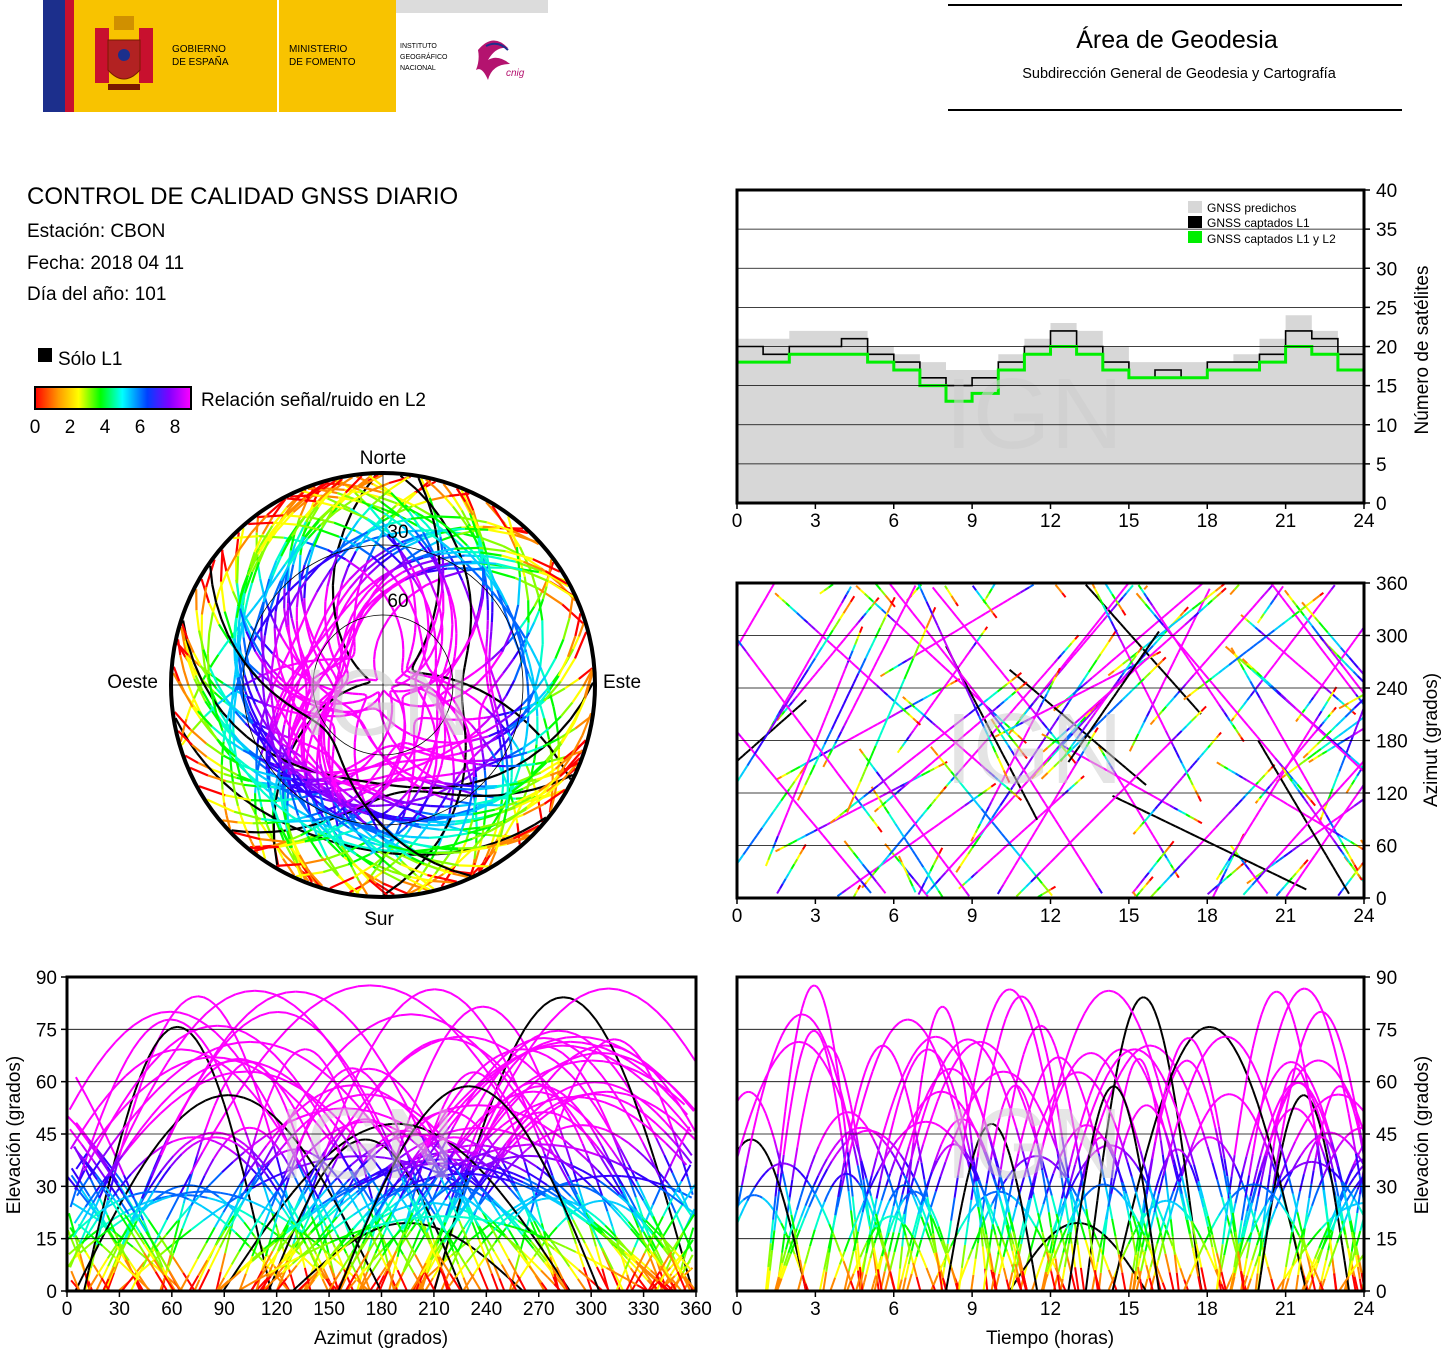  What do you see at coordinates (1050, 346) in the screenshot?
I see `satellites-grid` at bounding box center [1050, 346].